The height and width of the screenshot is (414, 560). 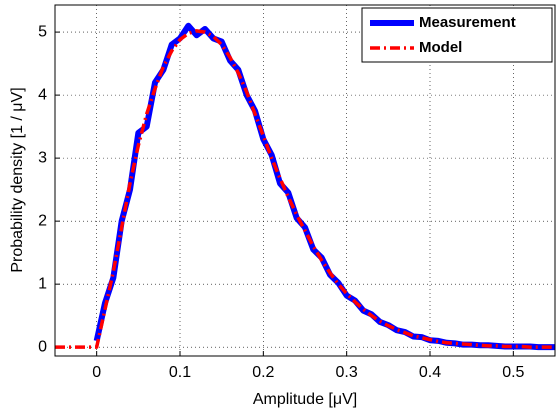 I want to click on y-tick-label: 1, so click(x=42, y=283).